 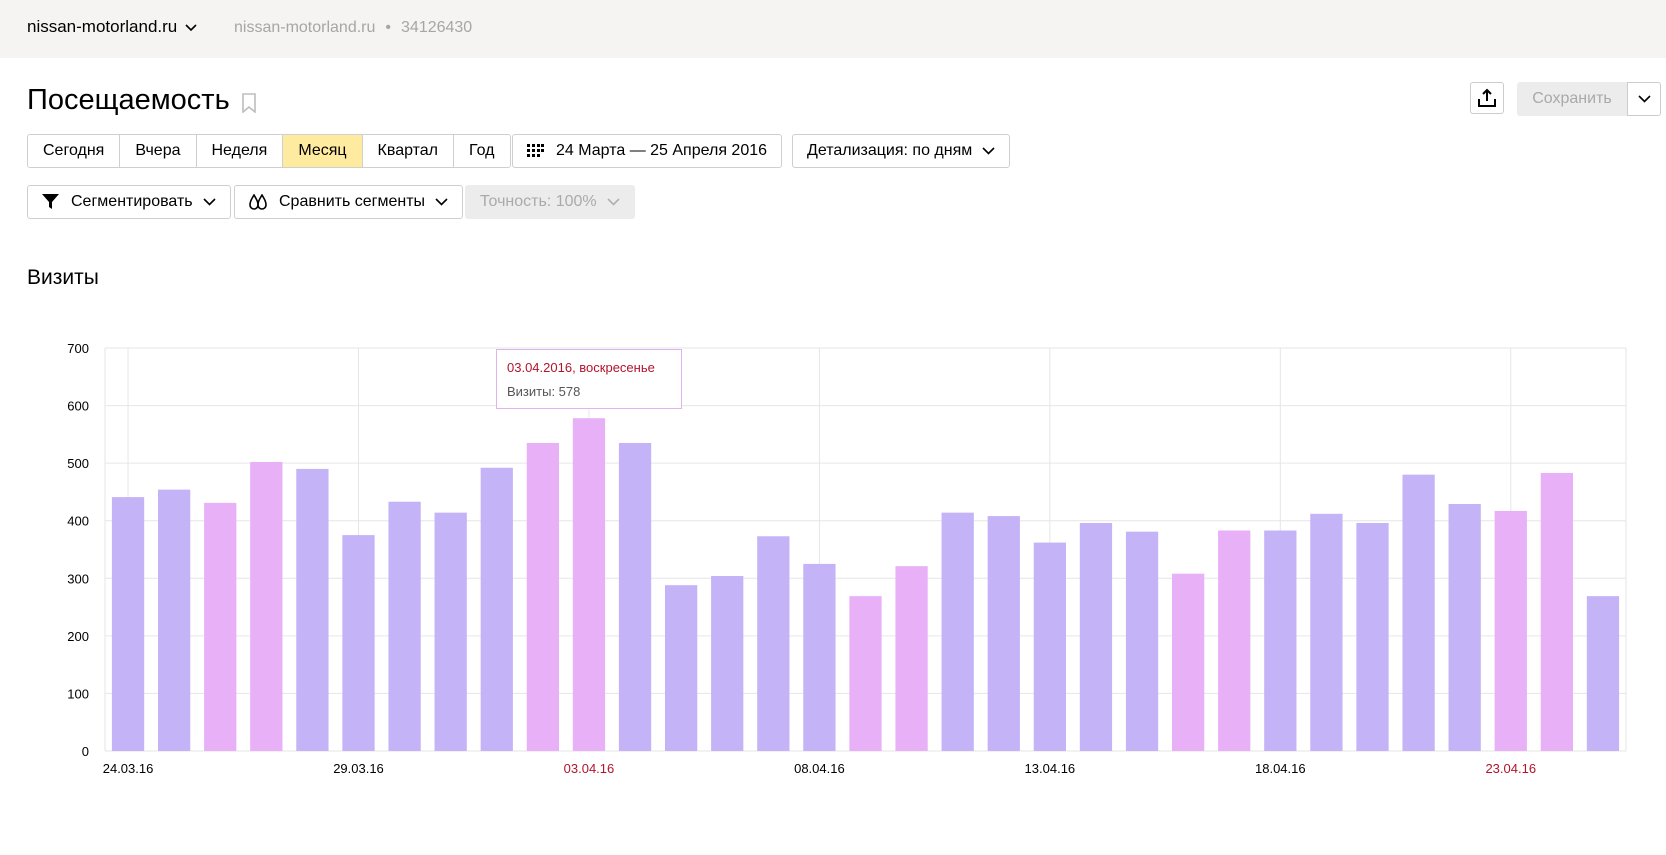 I want to click on detail-dropdown: Детализация: по дням, so click(x=901, y=151).